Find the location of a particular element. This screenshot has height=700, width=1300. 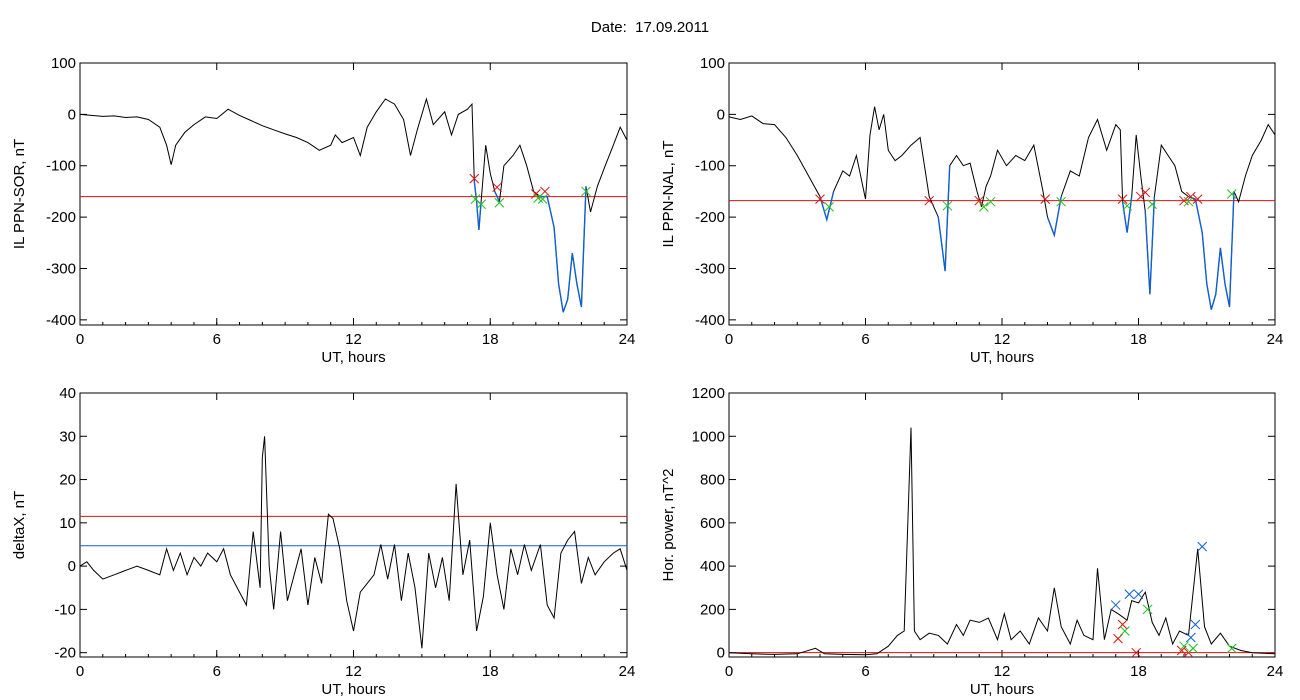

y-tick-label: -10 is located at coordinates (65, 609).